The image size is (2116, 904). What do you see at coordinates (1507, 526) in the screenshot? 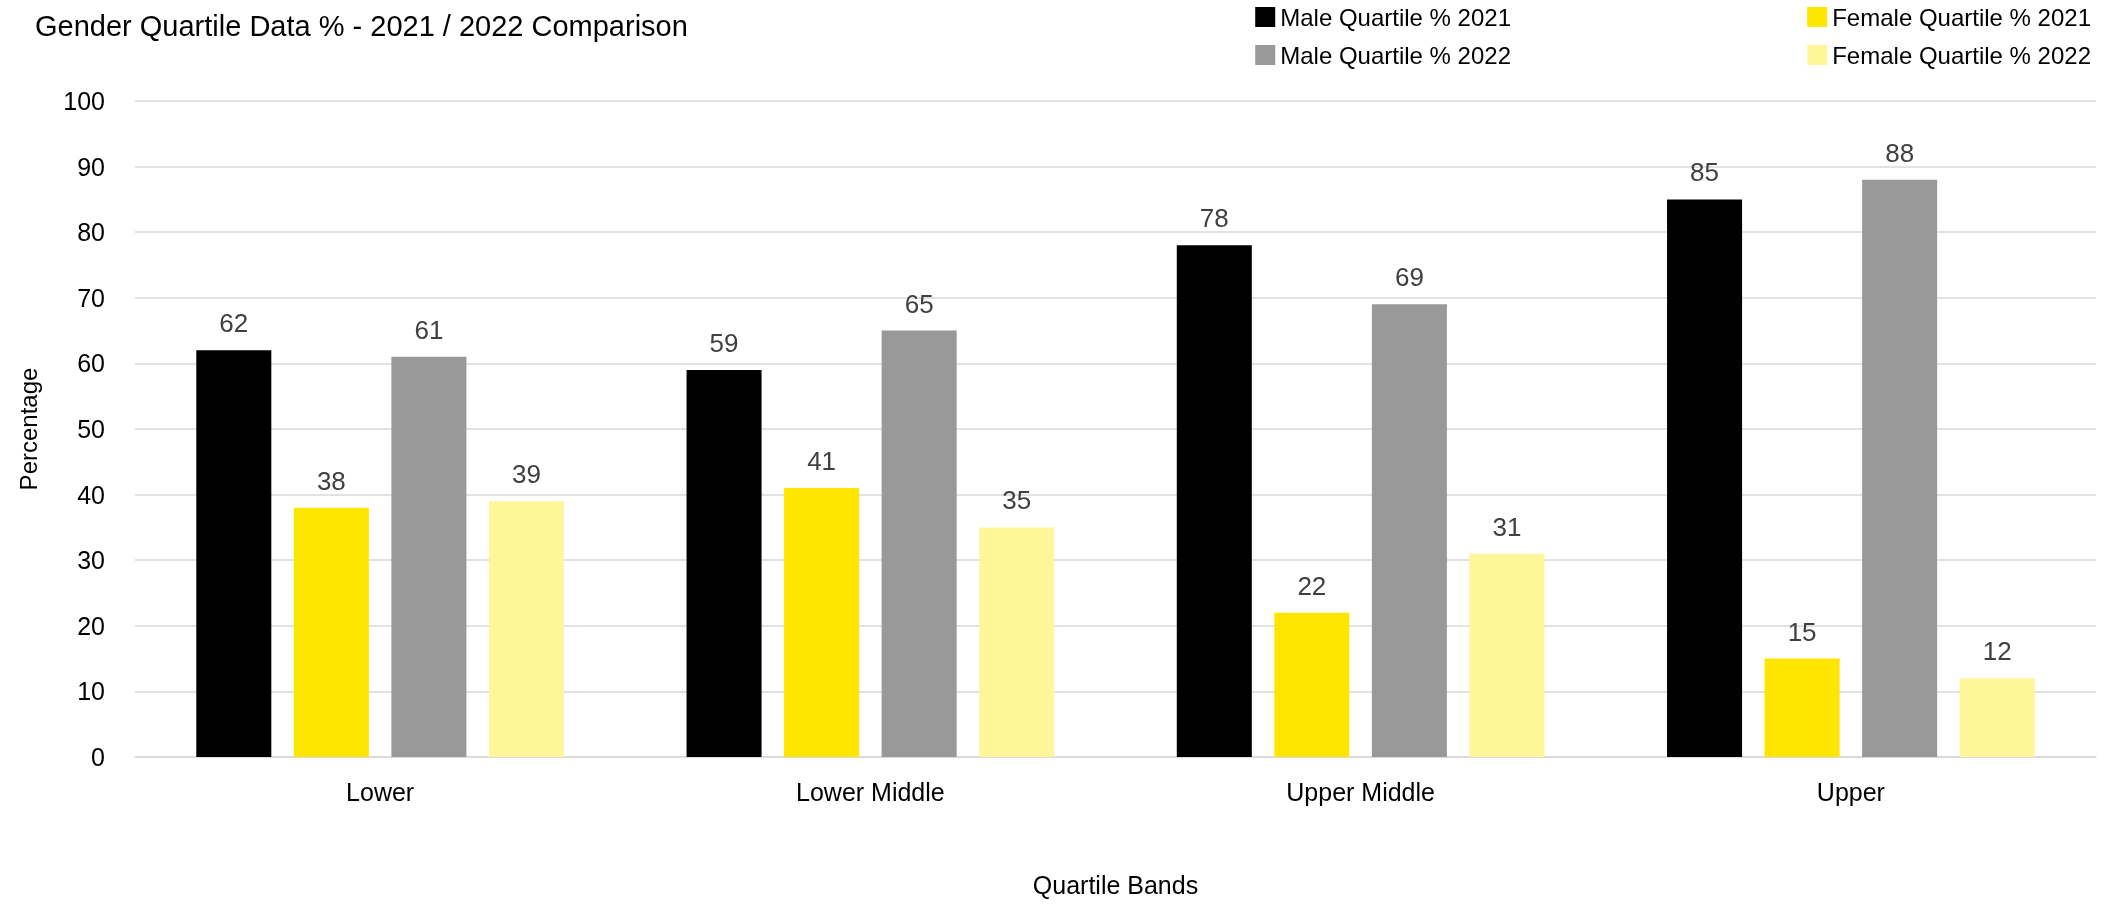
I see `data-label: 31` at bounding box center [1507, 526].